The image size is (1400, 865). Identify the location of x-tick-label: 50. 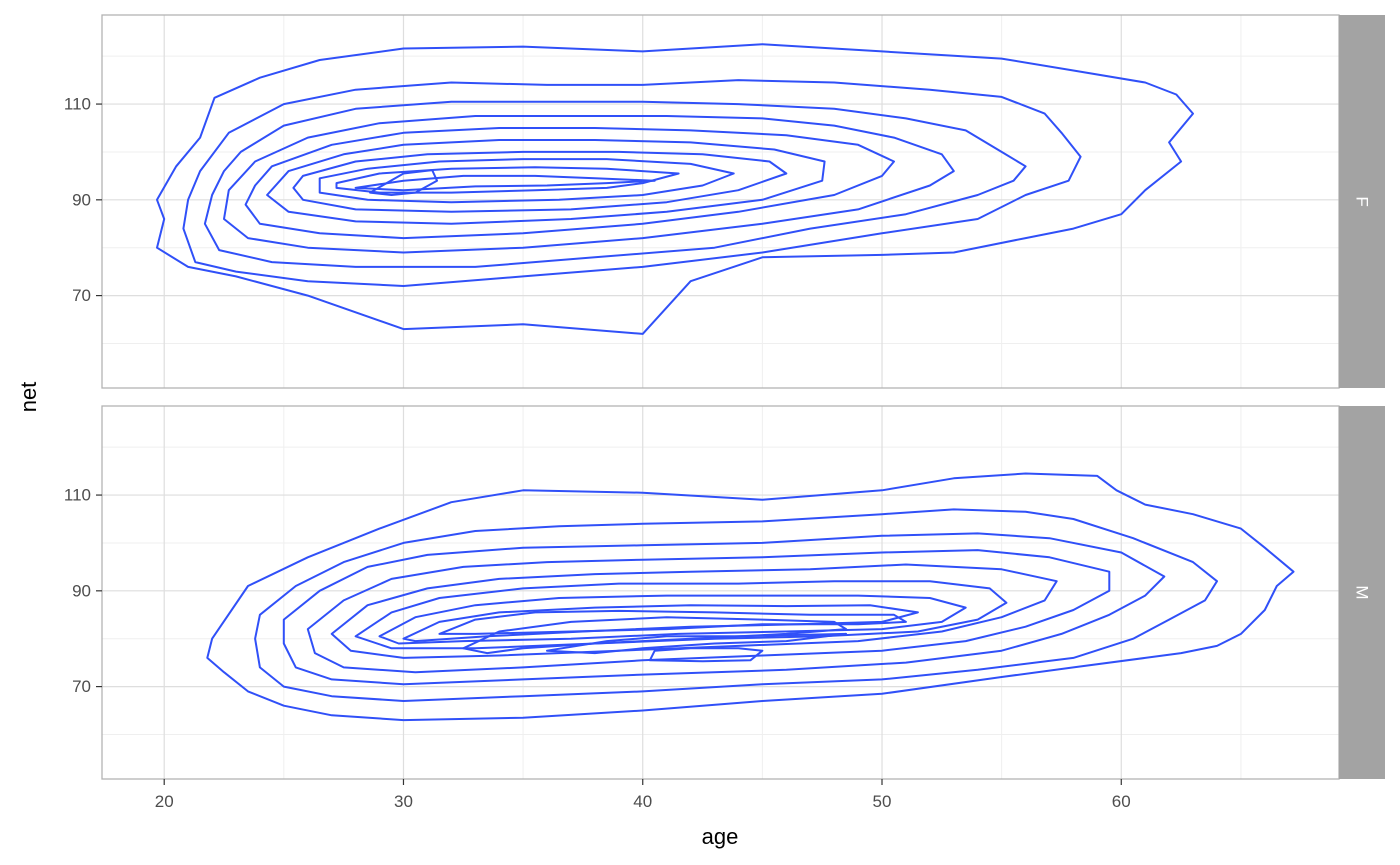
(882, 801).